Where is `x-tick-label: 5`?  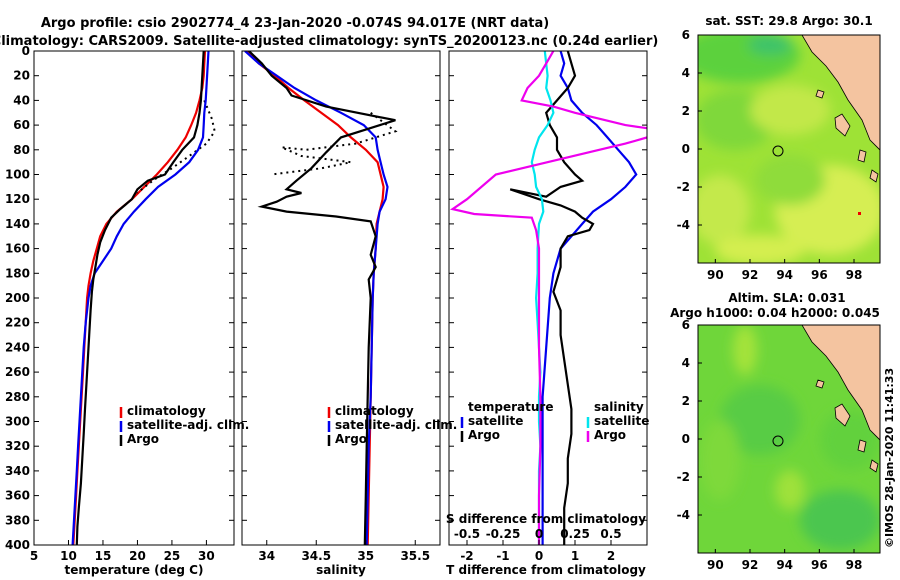 x-tick-label: 5 is located at coordinates (34, 556).